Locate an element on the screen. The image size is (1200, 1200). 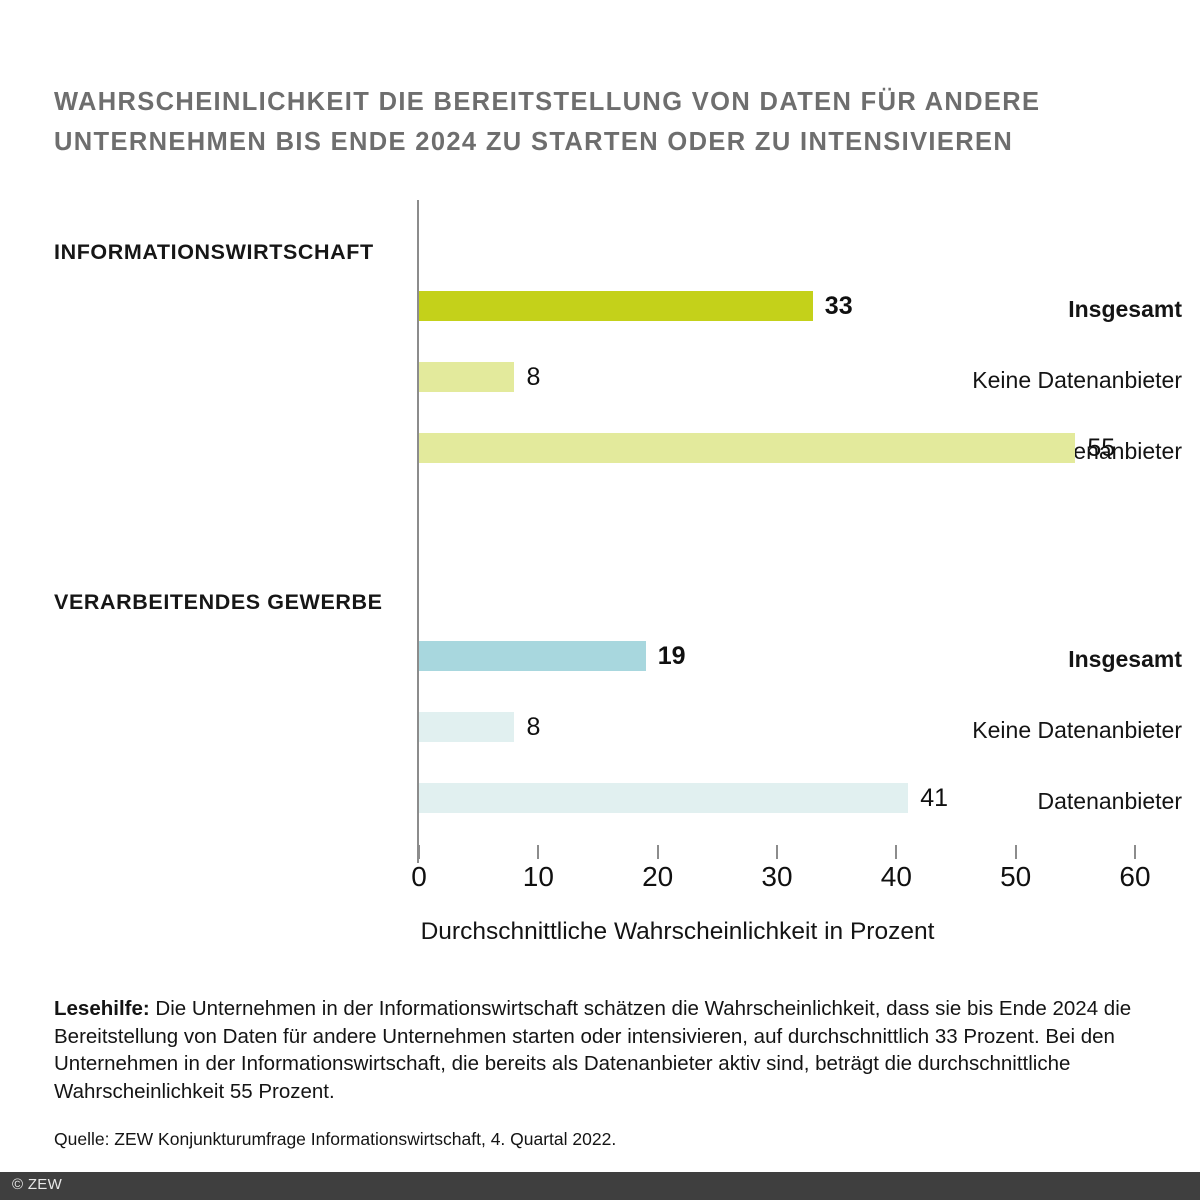
copyright-label: © ZEW is located at coordinates (37, 1184).